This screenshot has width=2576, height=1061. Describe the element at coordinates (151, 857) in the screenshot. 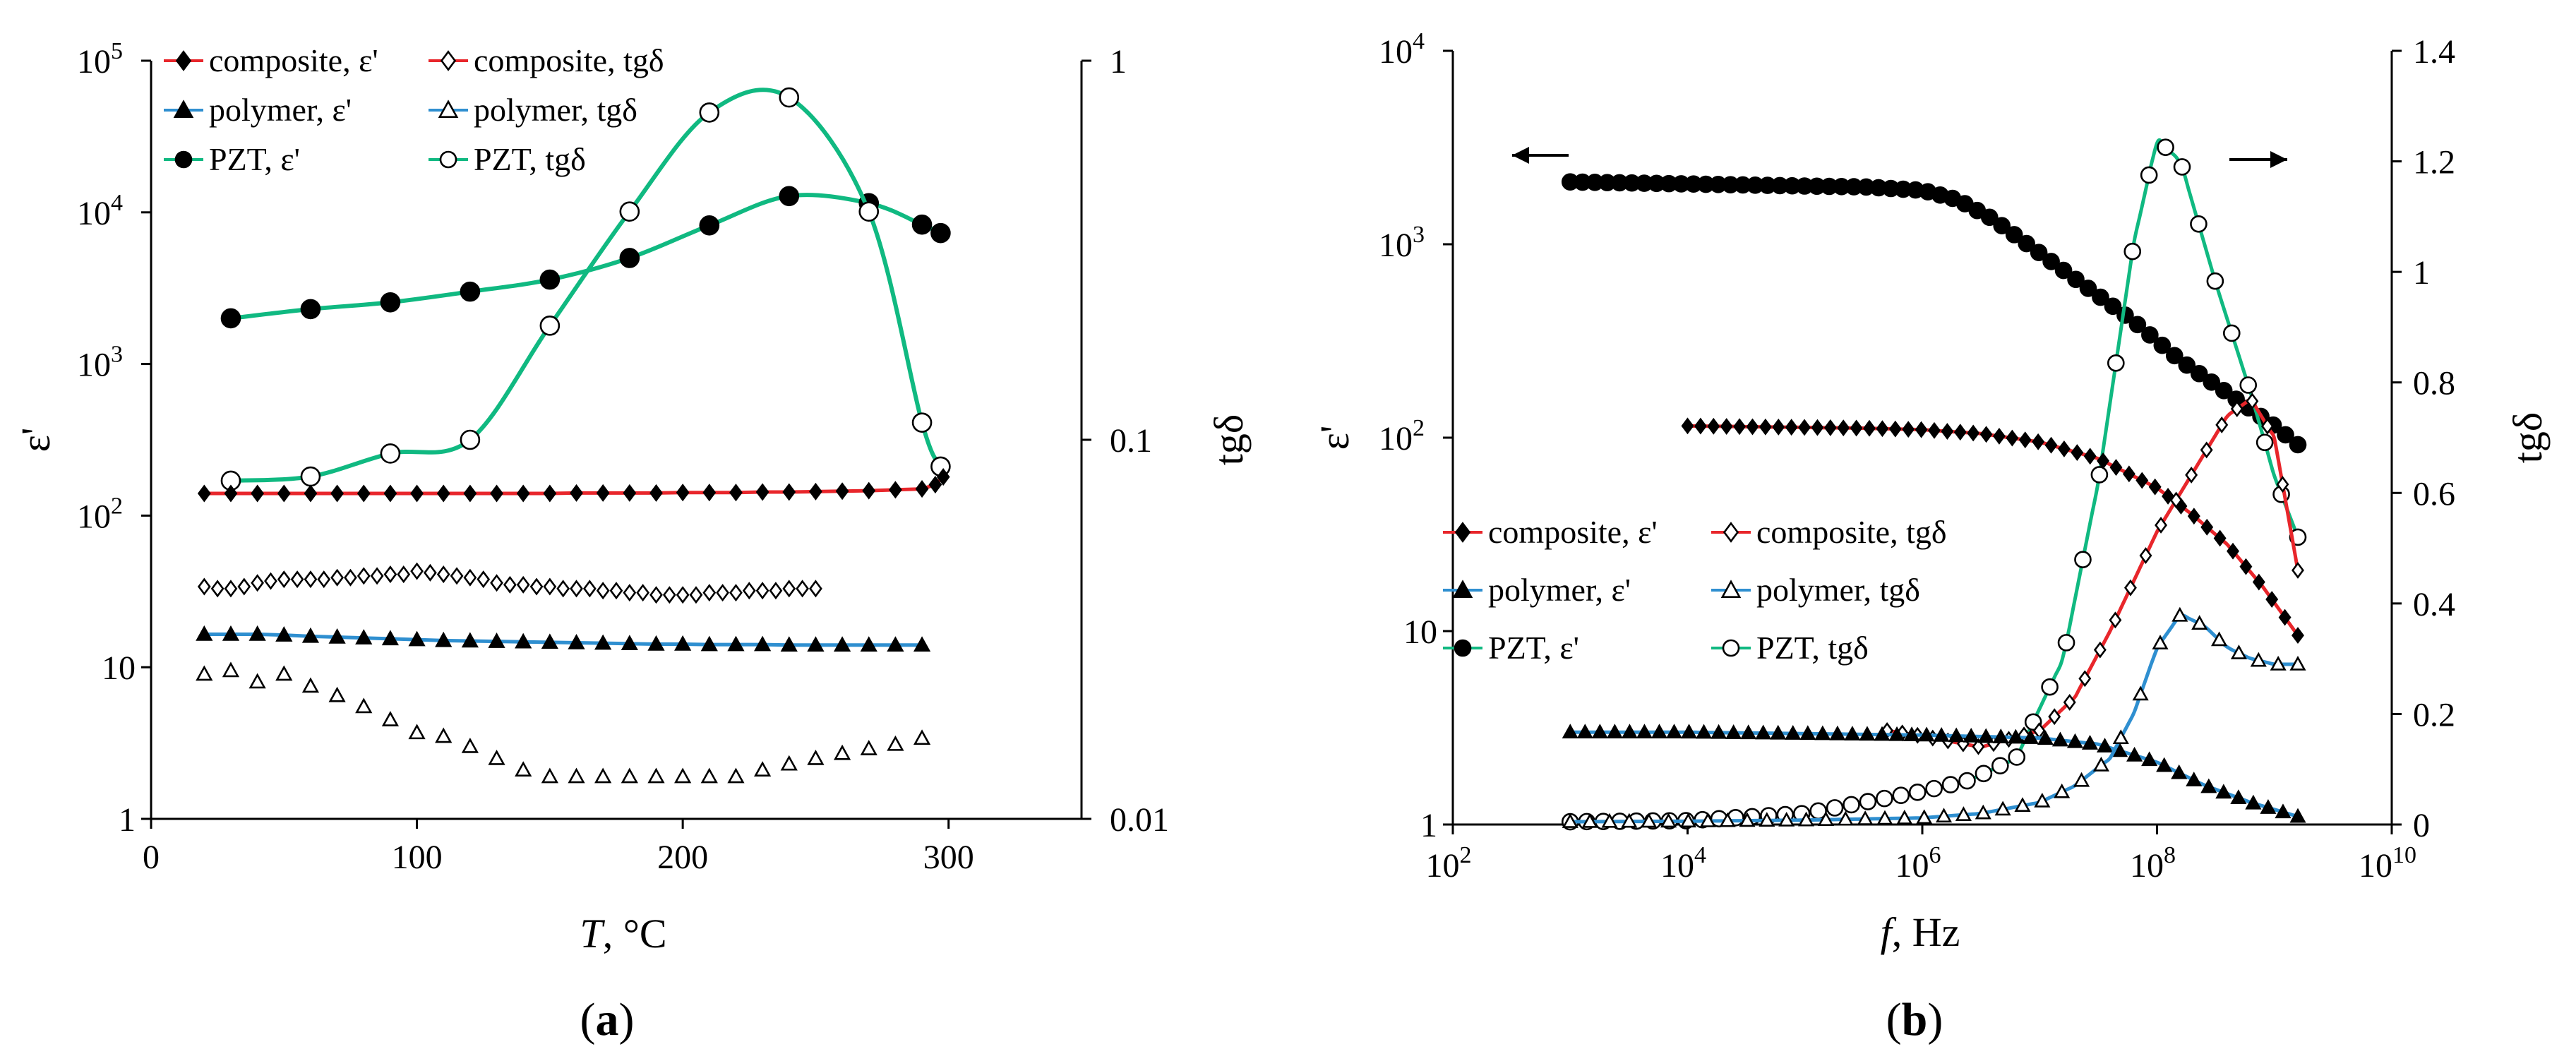

I see `x-tick-label: 0` at that location.